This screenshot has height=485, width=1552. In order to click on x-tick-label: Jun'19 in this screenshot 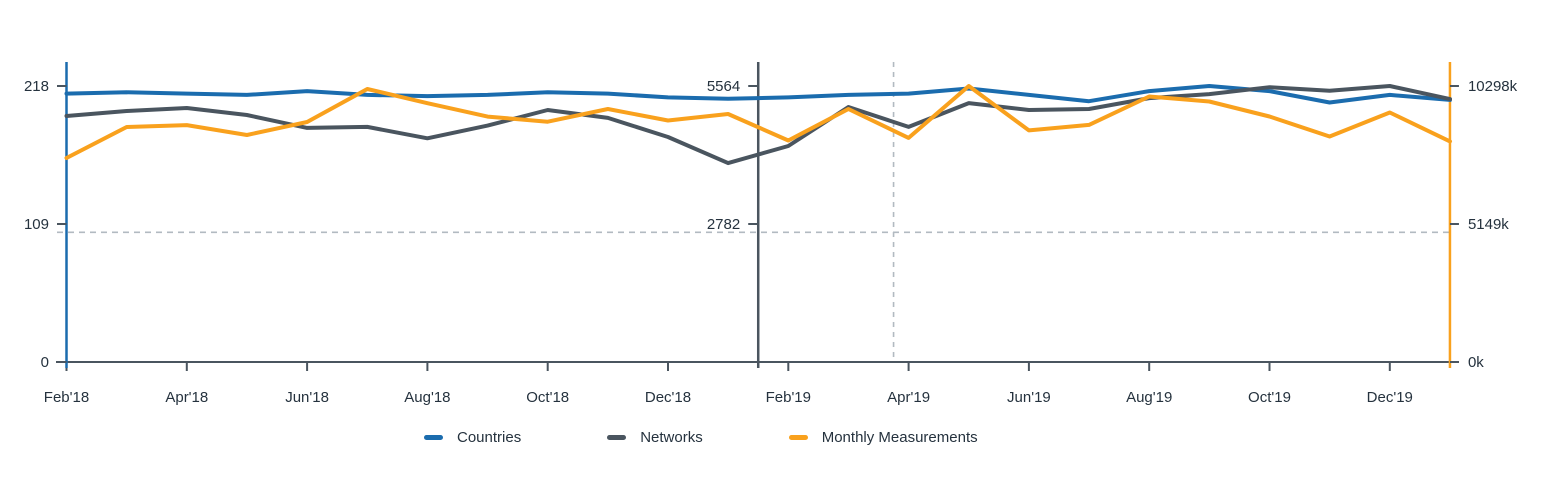, I will do `click(1029, 397)`.